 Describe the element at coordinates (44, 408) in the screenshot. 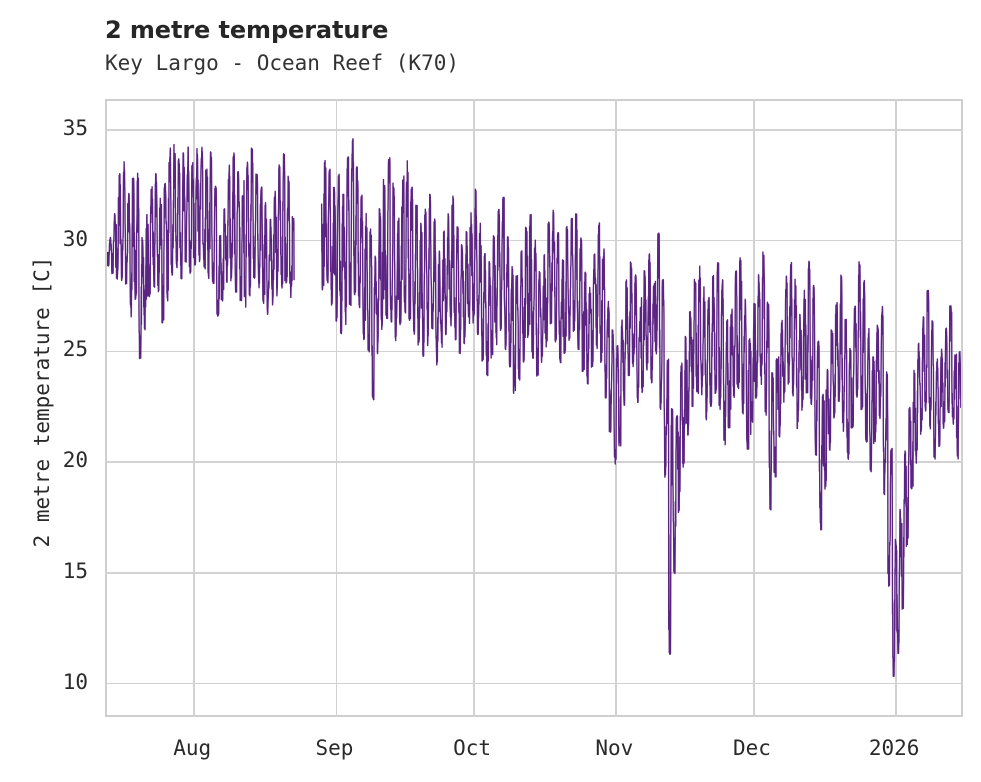

I see `y-axis-ticks: 10 15 20 25 30 35` at that location.